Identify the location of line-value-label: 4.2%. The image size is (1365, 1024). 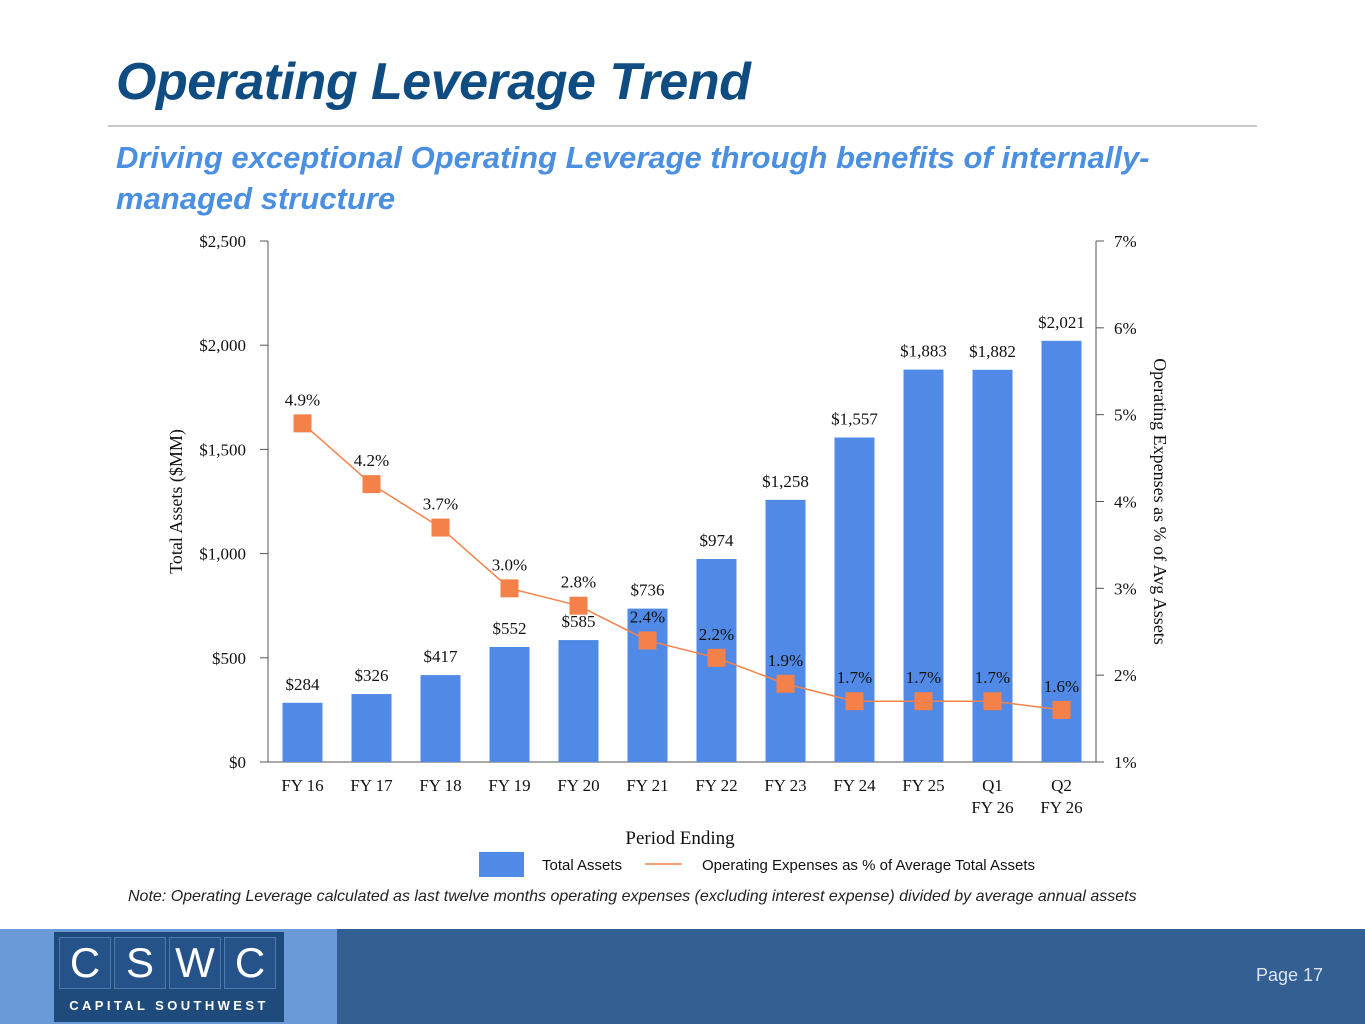
(371, 460).